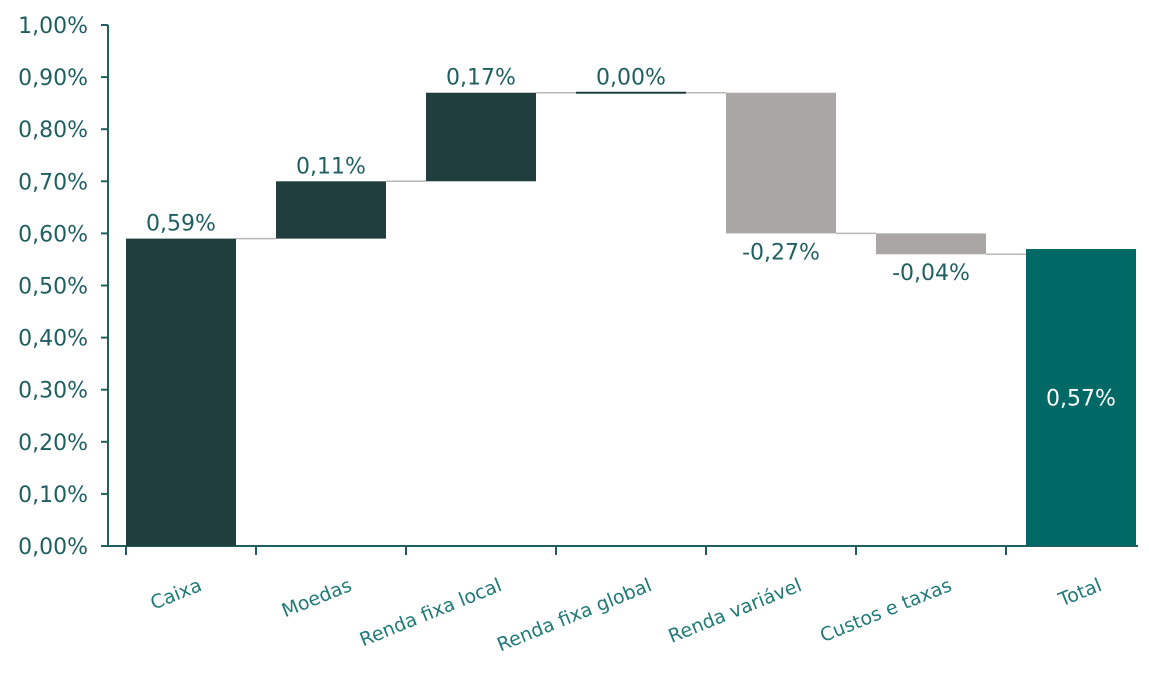  What do you see at coordinates (886, 610) in the screenshot?
I see `x-category-label: Custos e taxas` at bounding box center [886, 610].